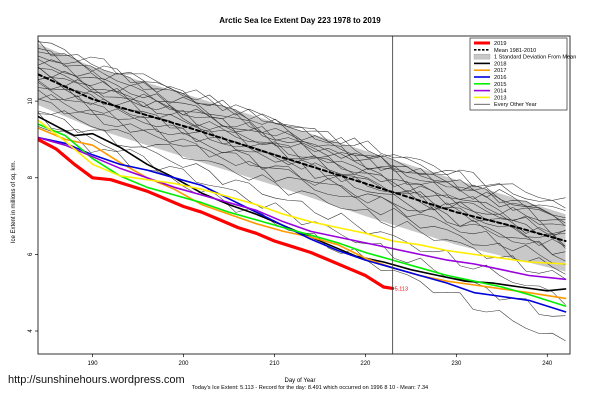 Image resolution: width=601 pixels, height=400 pixels. I want to click on legend-item-1-standard-deviation-from-mean-swatch, so click(482, 56).